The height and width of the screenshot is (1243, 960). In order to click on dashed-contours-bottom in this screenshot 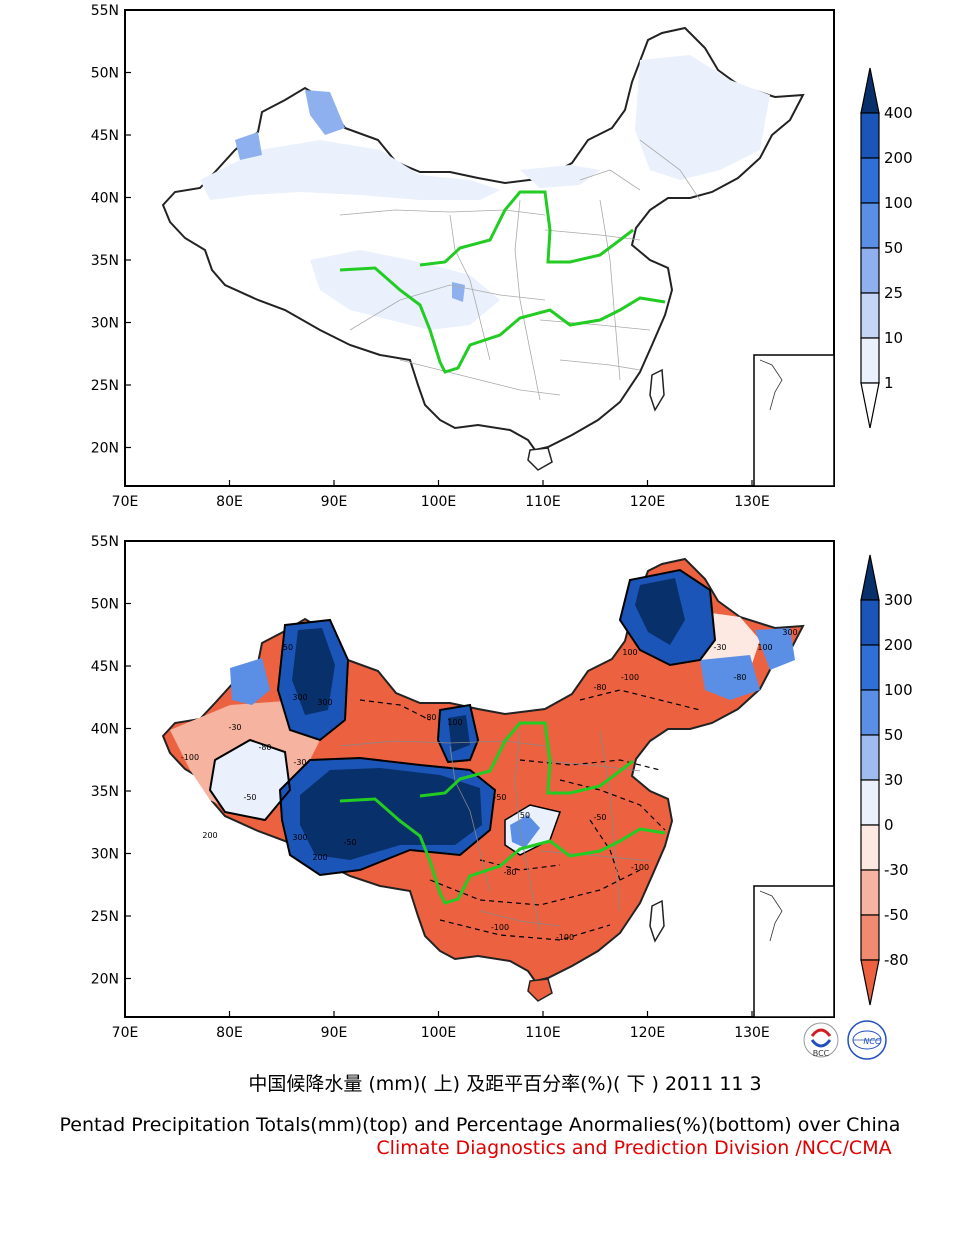, I will do `click(530, 815)`.